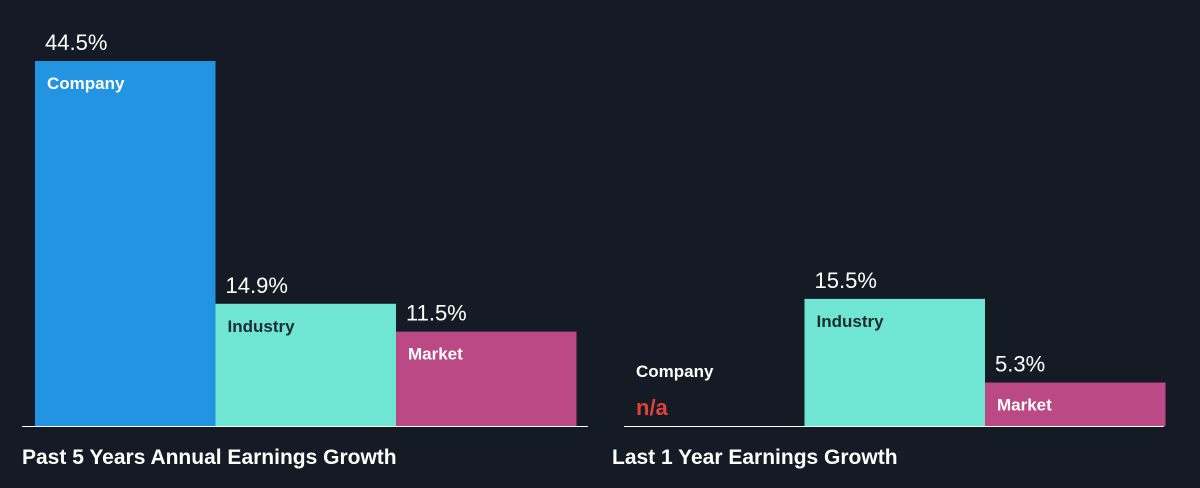 Image resolution: width=1200 pixels, height=488 pixels. I want to click on panel-title: Last 1 Year Earnings Growth, so click(755, 457).